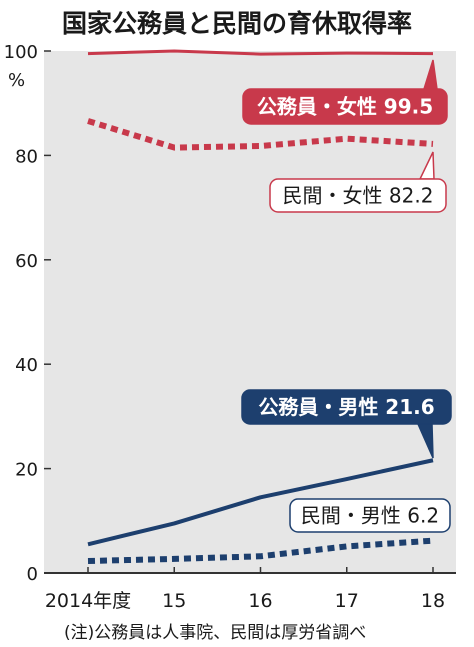  I want to click on chart-title: 国家公務員と民間の育休取得率, so click(236, 23).